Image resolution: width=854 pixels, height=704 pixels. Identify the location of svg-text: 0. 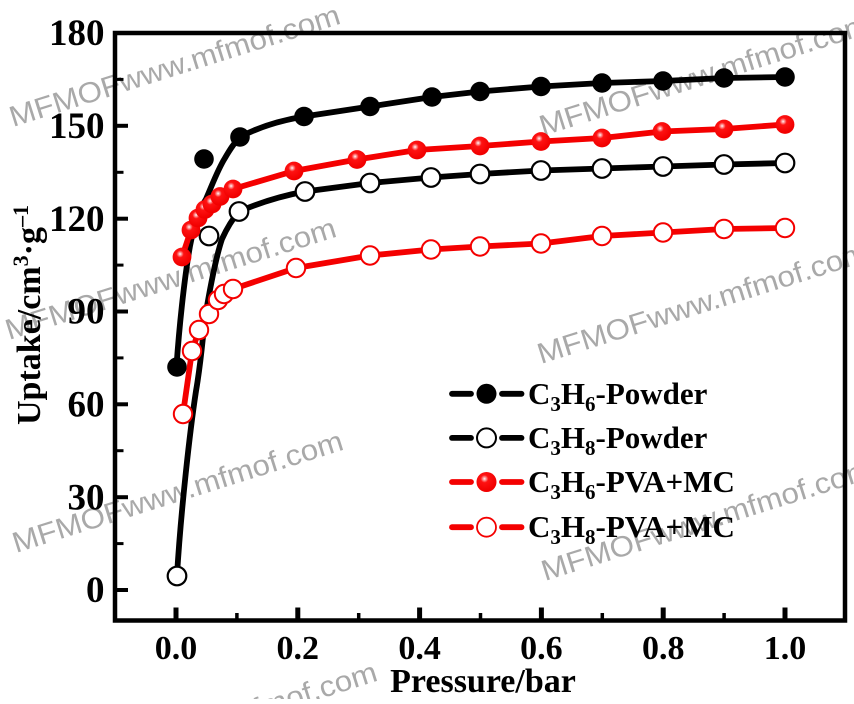
(95, 590).